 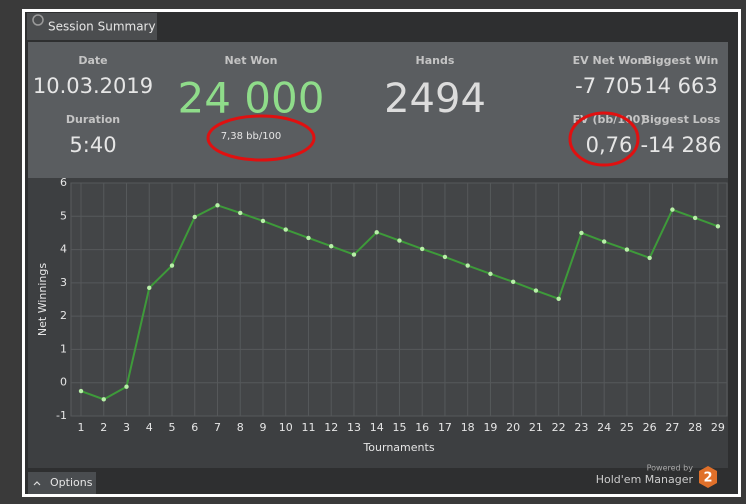 I want to click on x-tick-label: 28, so click(x=695, y=427).